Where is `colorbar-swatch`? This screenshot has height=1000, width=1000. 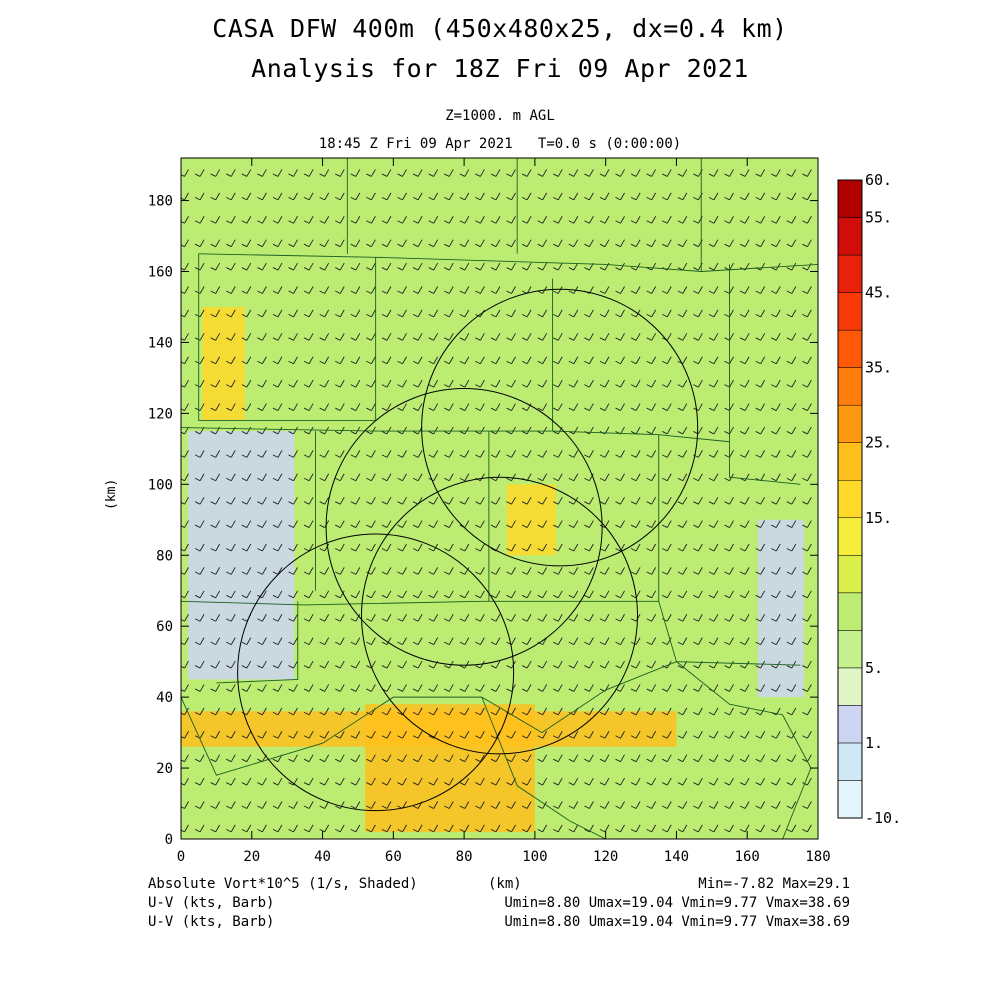 colorbar-swatch is located at coordinates (850, 499).